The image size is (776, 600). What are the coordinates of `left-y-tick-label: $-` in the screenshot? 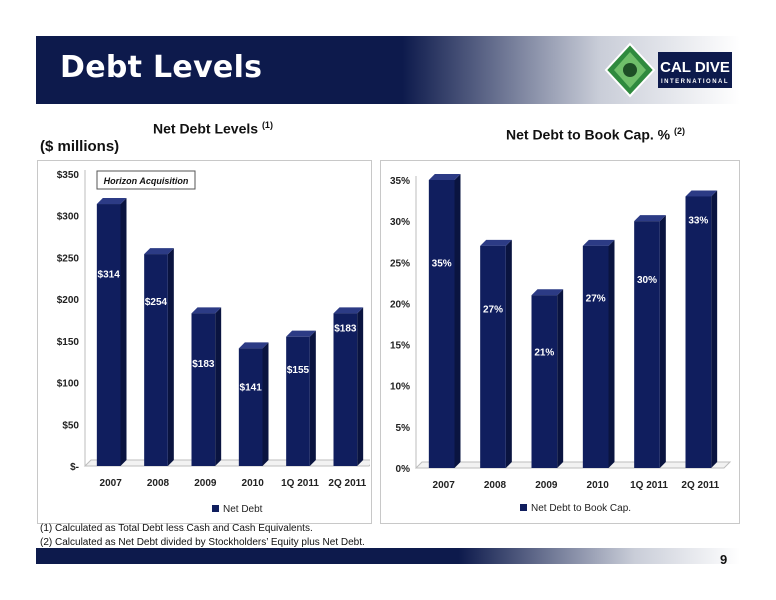 It's located at (74, 467).